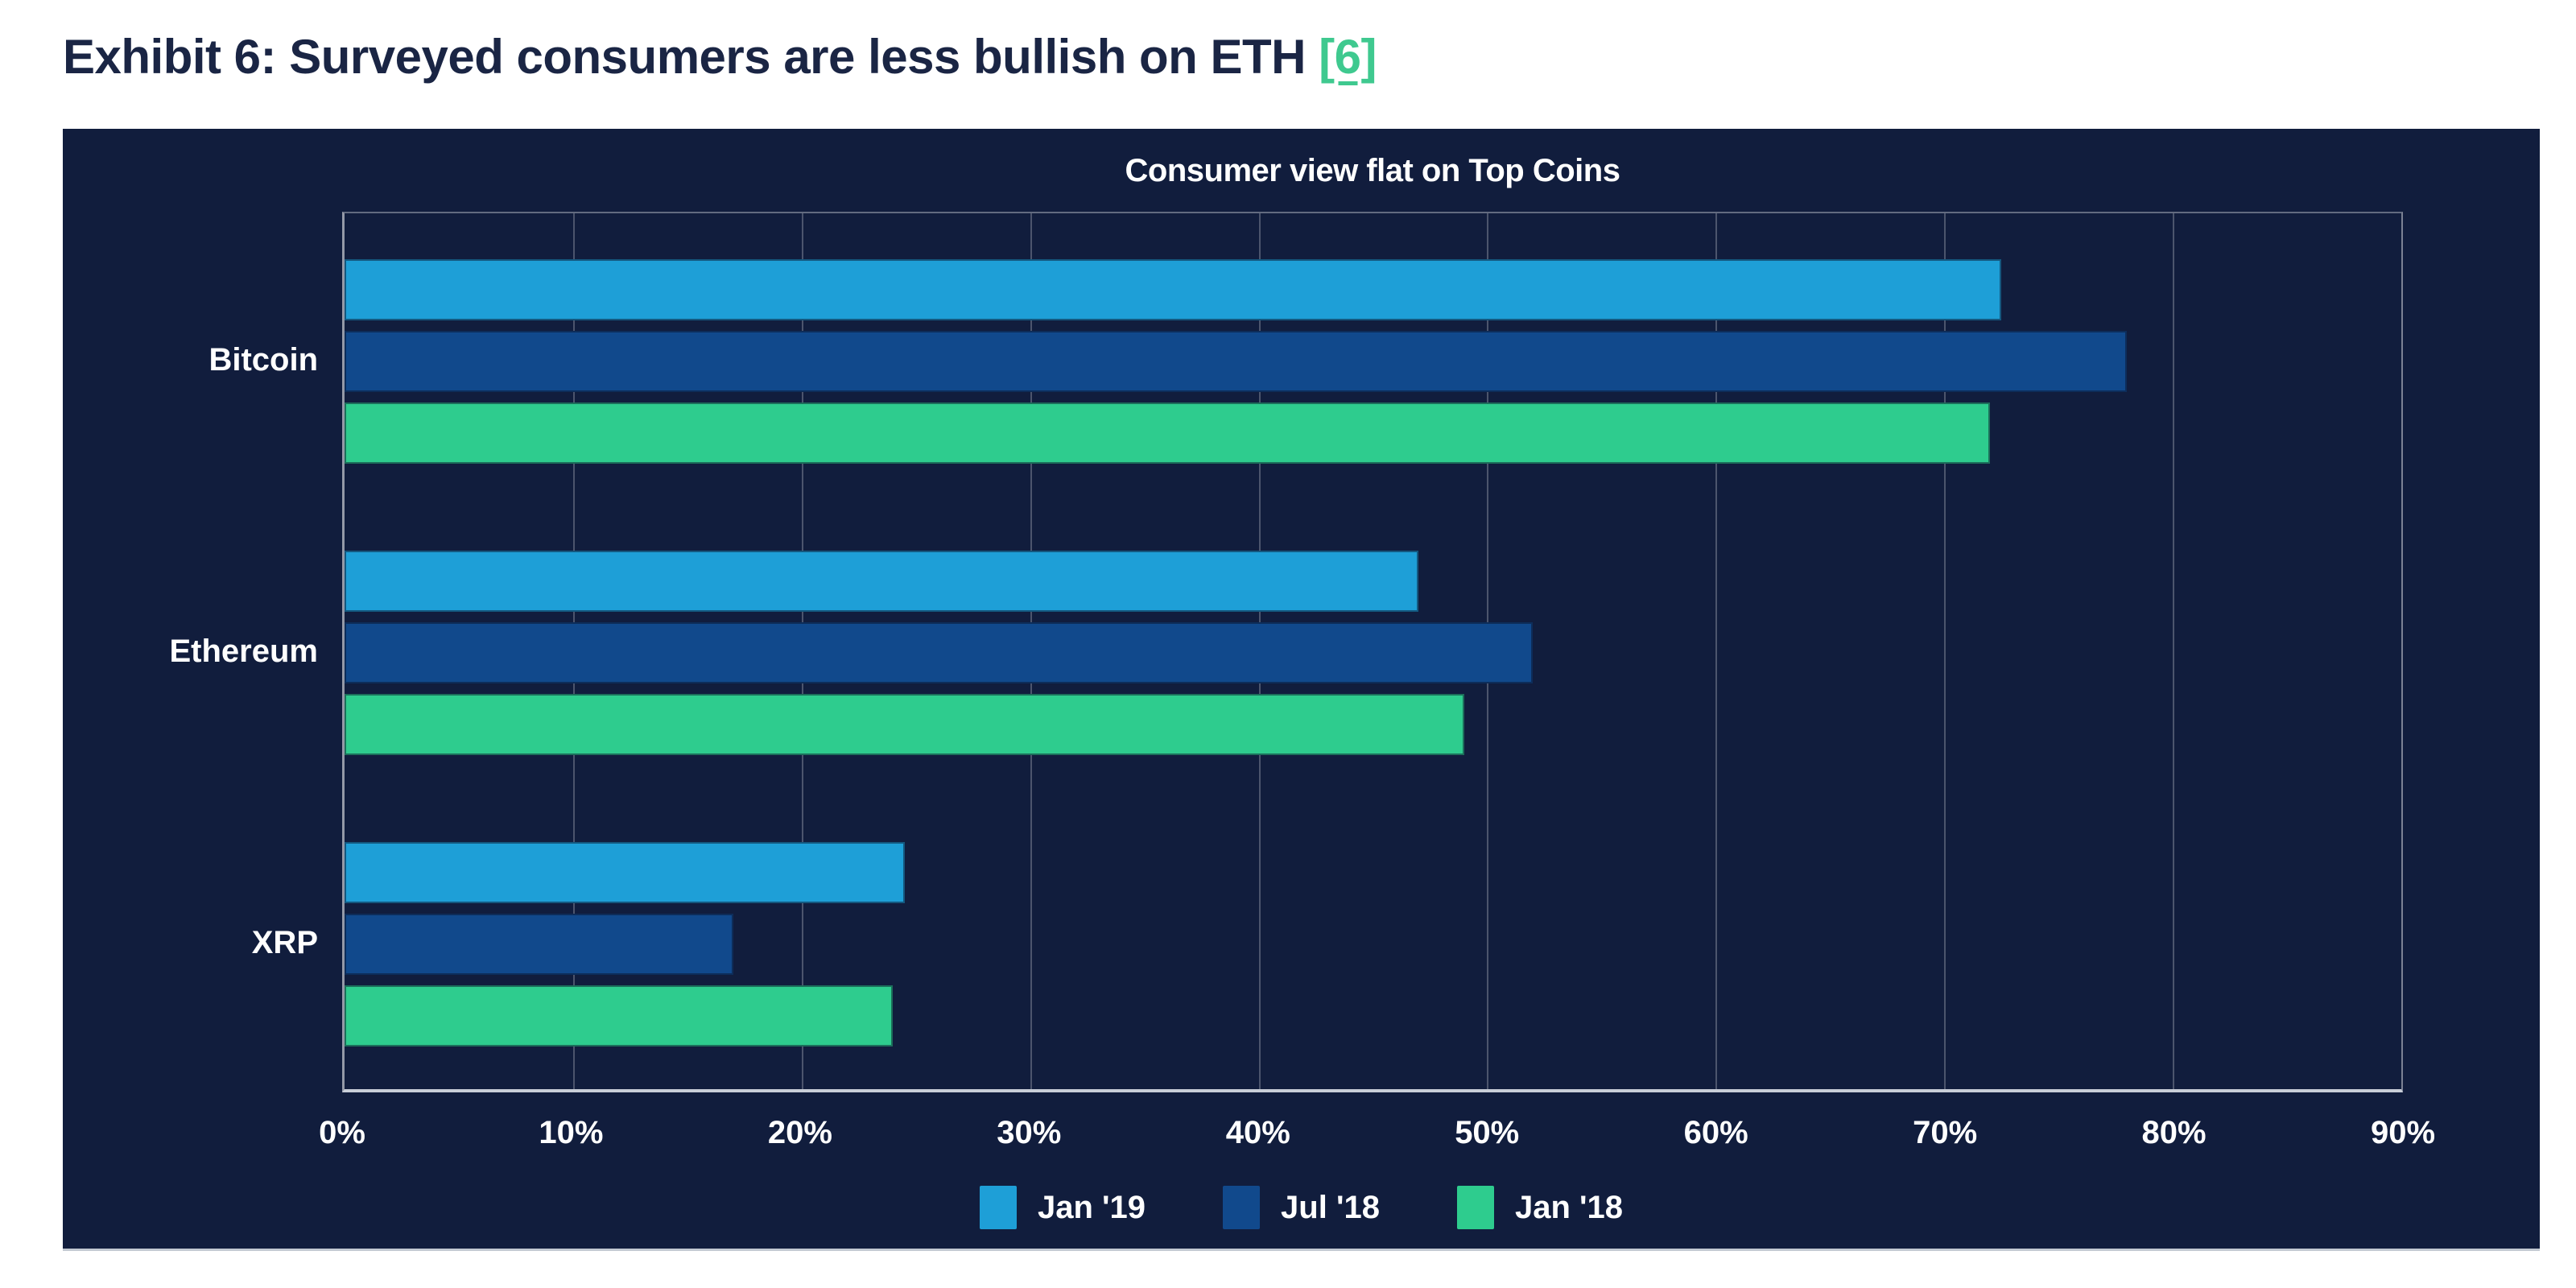  Describe the element at coordinates (244, 651) in the screenshot. I see `category-label-ethereum: Ethereum` at that location.